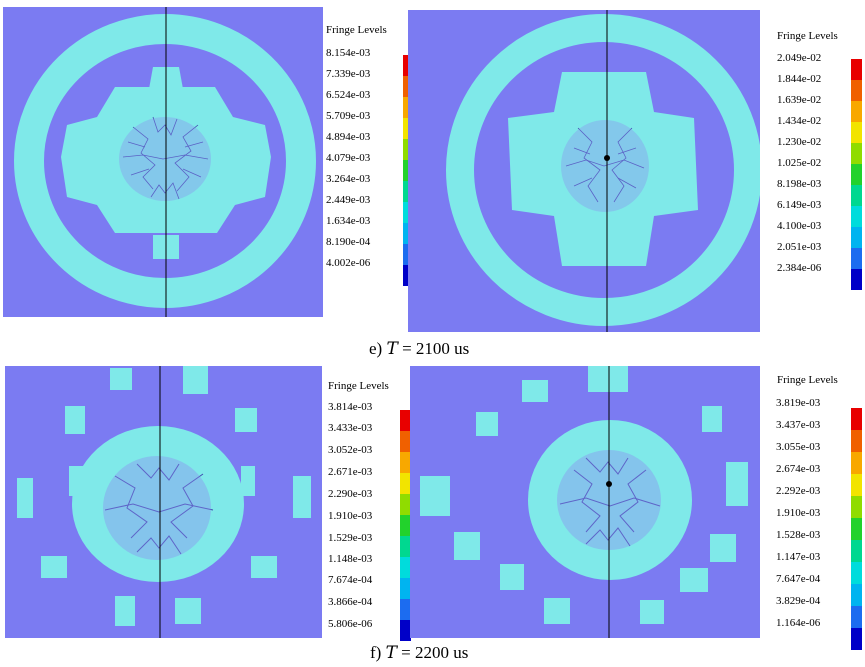 The height and width of the screenshot is (667, 865). Describe the element at coordinates (799, 142) in the screenshot. I see `fringe-level: 1.230e-02` at that location.